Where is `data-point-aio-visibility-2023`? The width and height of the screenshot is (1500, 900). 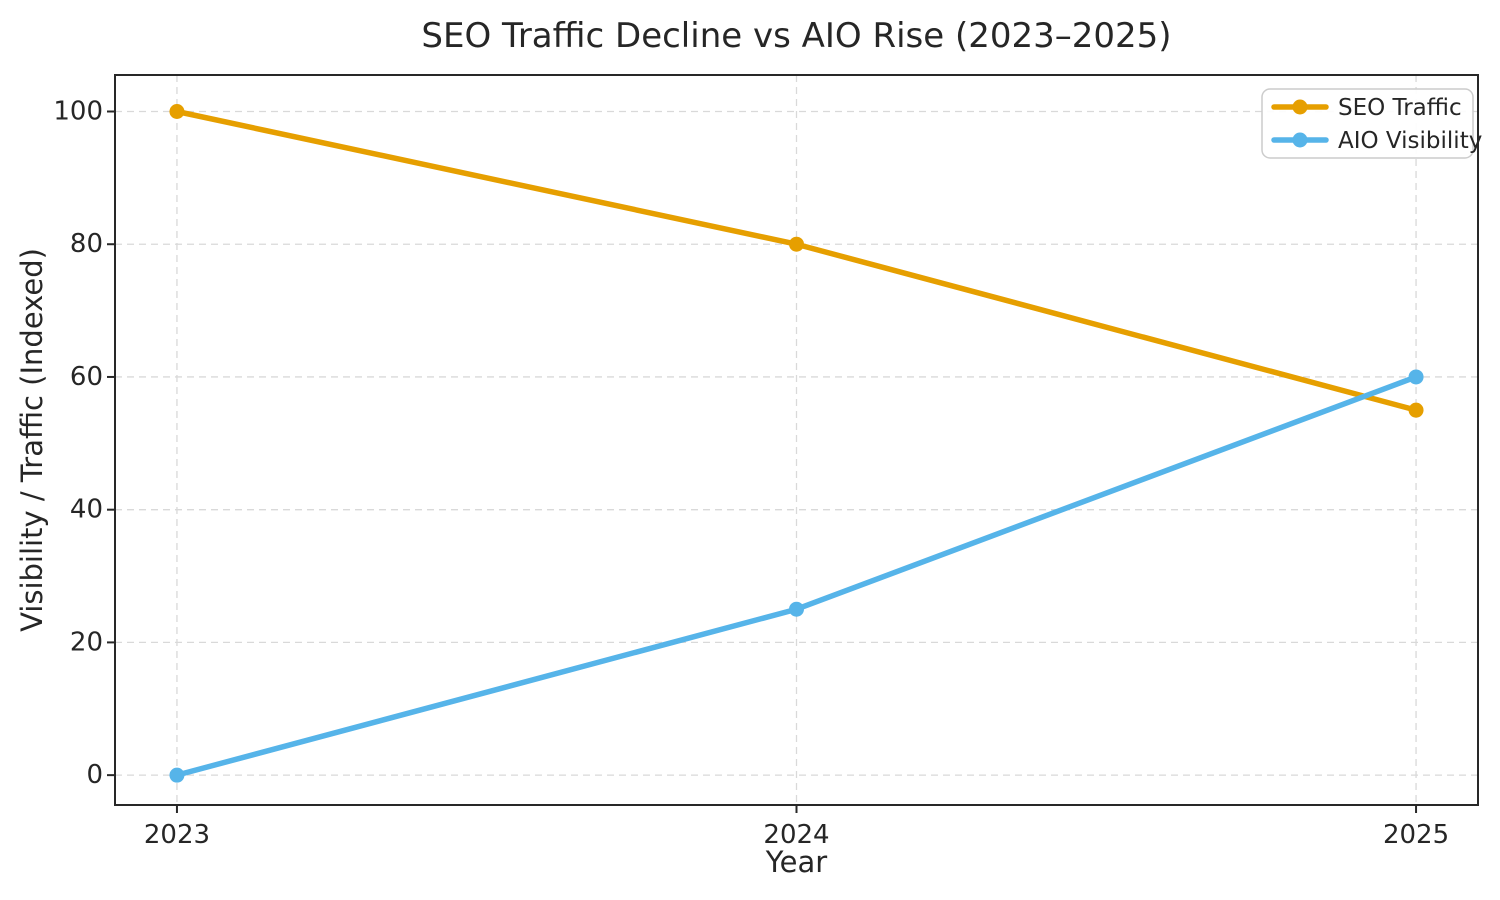
data-point-aio-visibility-2023 is located at coordinates (177, 775).